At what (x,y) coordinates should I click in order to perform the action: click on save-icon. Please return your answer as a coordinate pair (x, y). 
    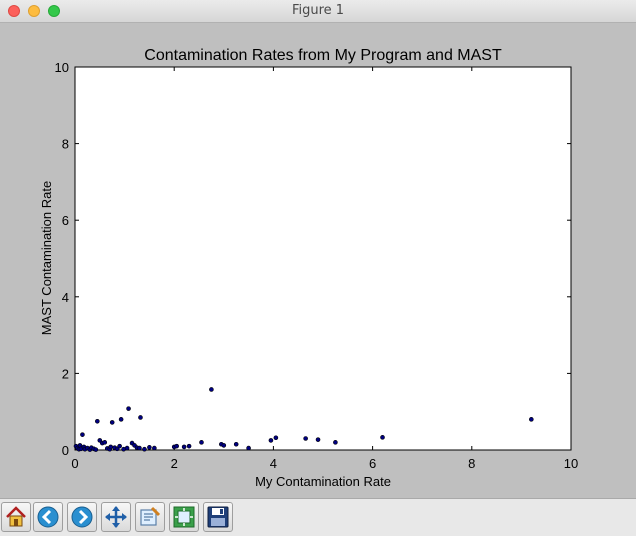
    Looking at the image, I should click on (218, 517).